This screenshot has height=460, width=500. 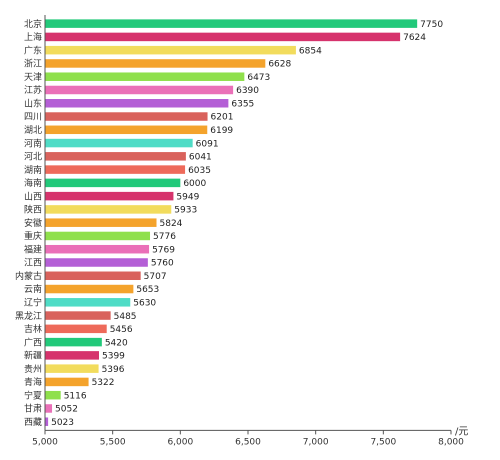 What do you see at coordinates (33, 263) in the screenshot?
I see `category-label: 江西` at bounding box center [33, 263].